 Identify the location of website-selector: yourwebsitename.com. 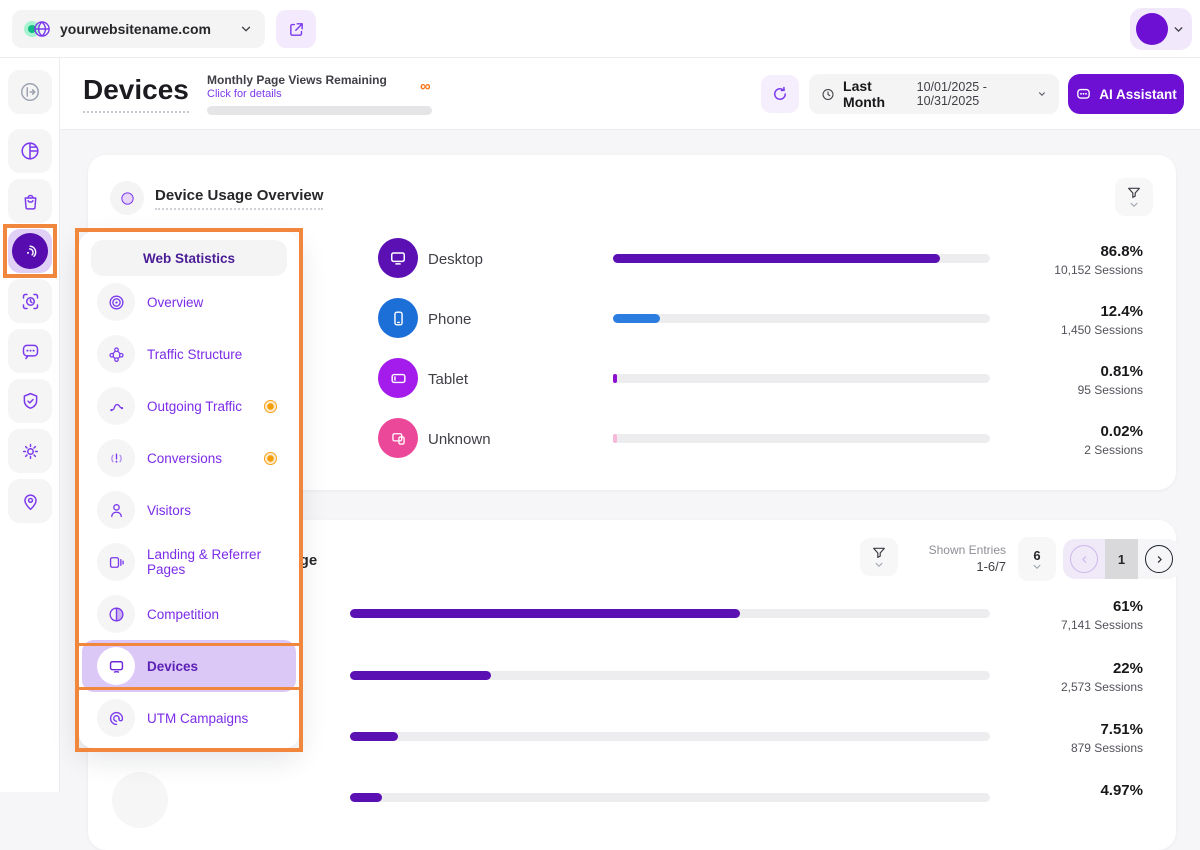
(138, 29).